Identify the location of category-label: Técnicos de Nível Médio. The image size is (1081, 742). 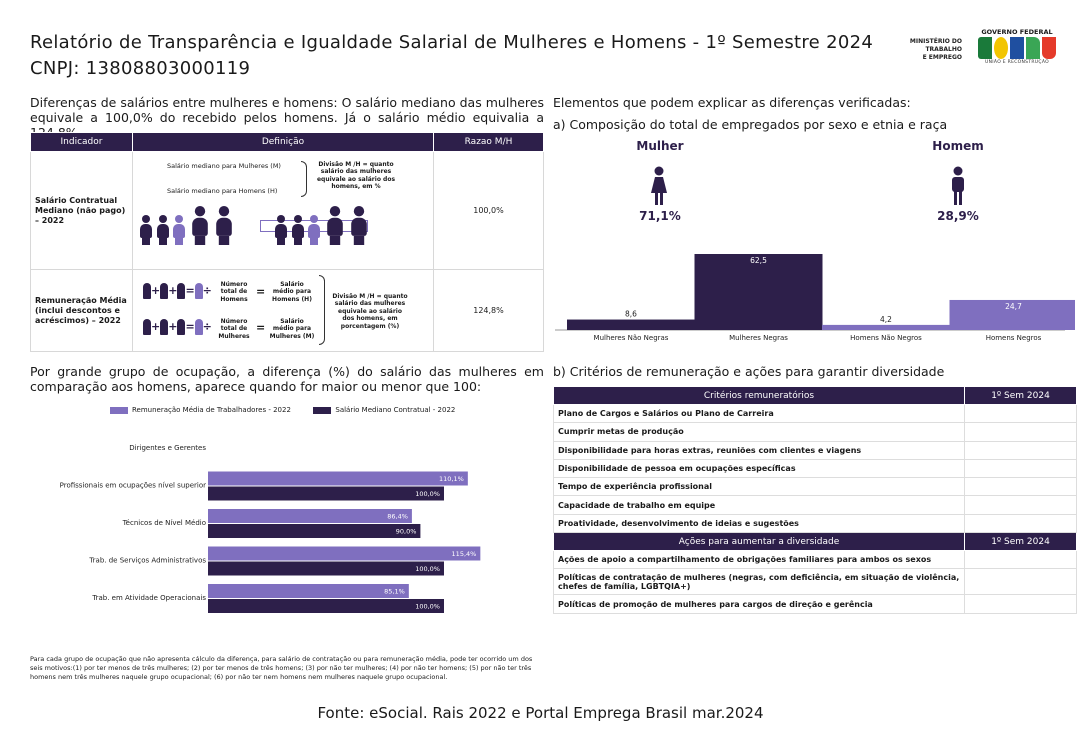
(164, 523).